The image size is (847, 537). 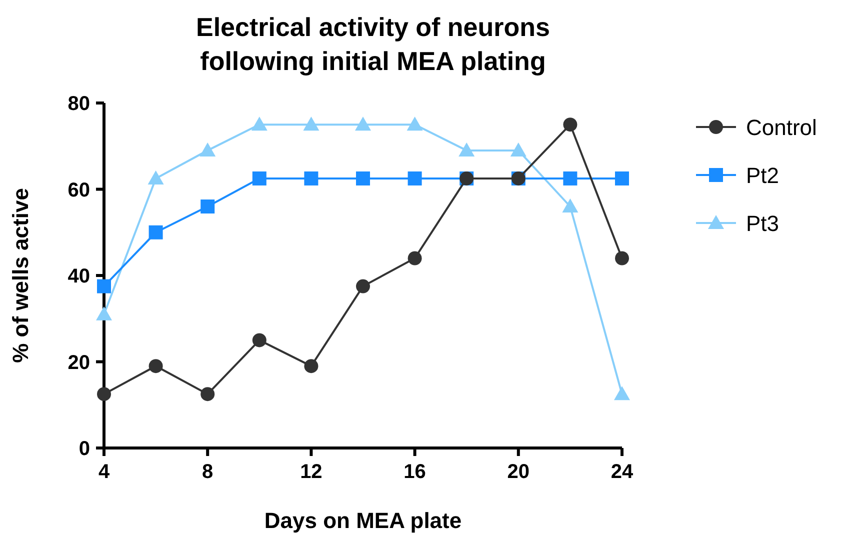 I want to click on x-tick-label: 24, so click(x=622, y=472).